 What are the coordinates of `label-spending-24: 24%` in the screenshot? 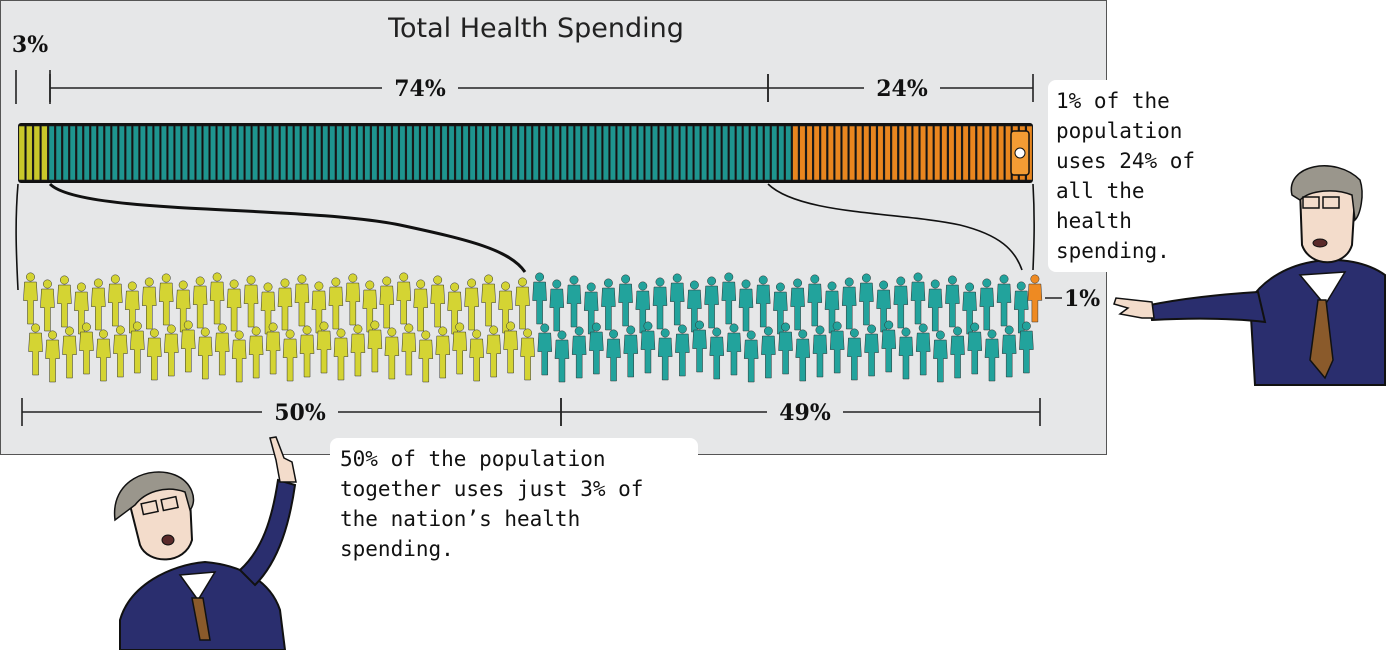 It's located at (902, 89).